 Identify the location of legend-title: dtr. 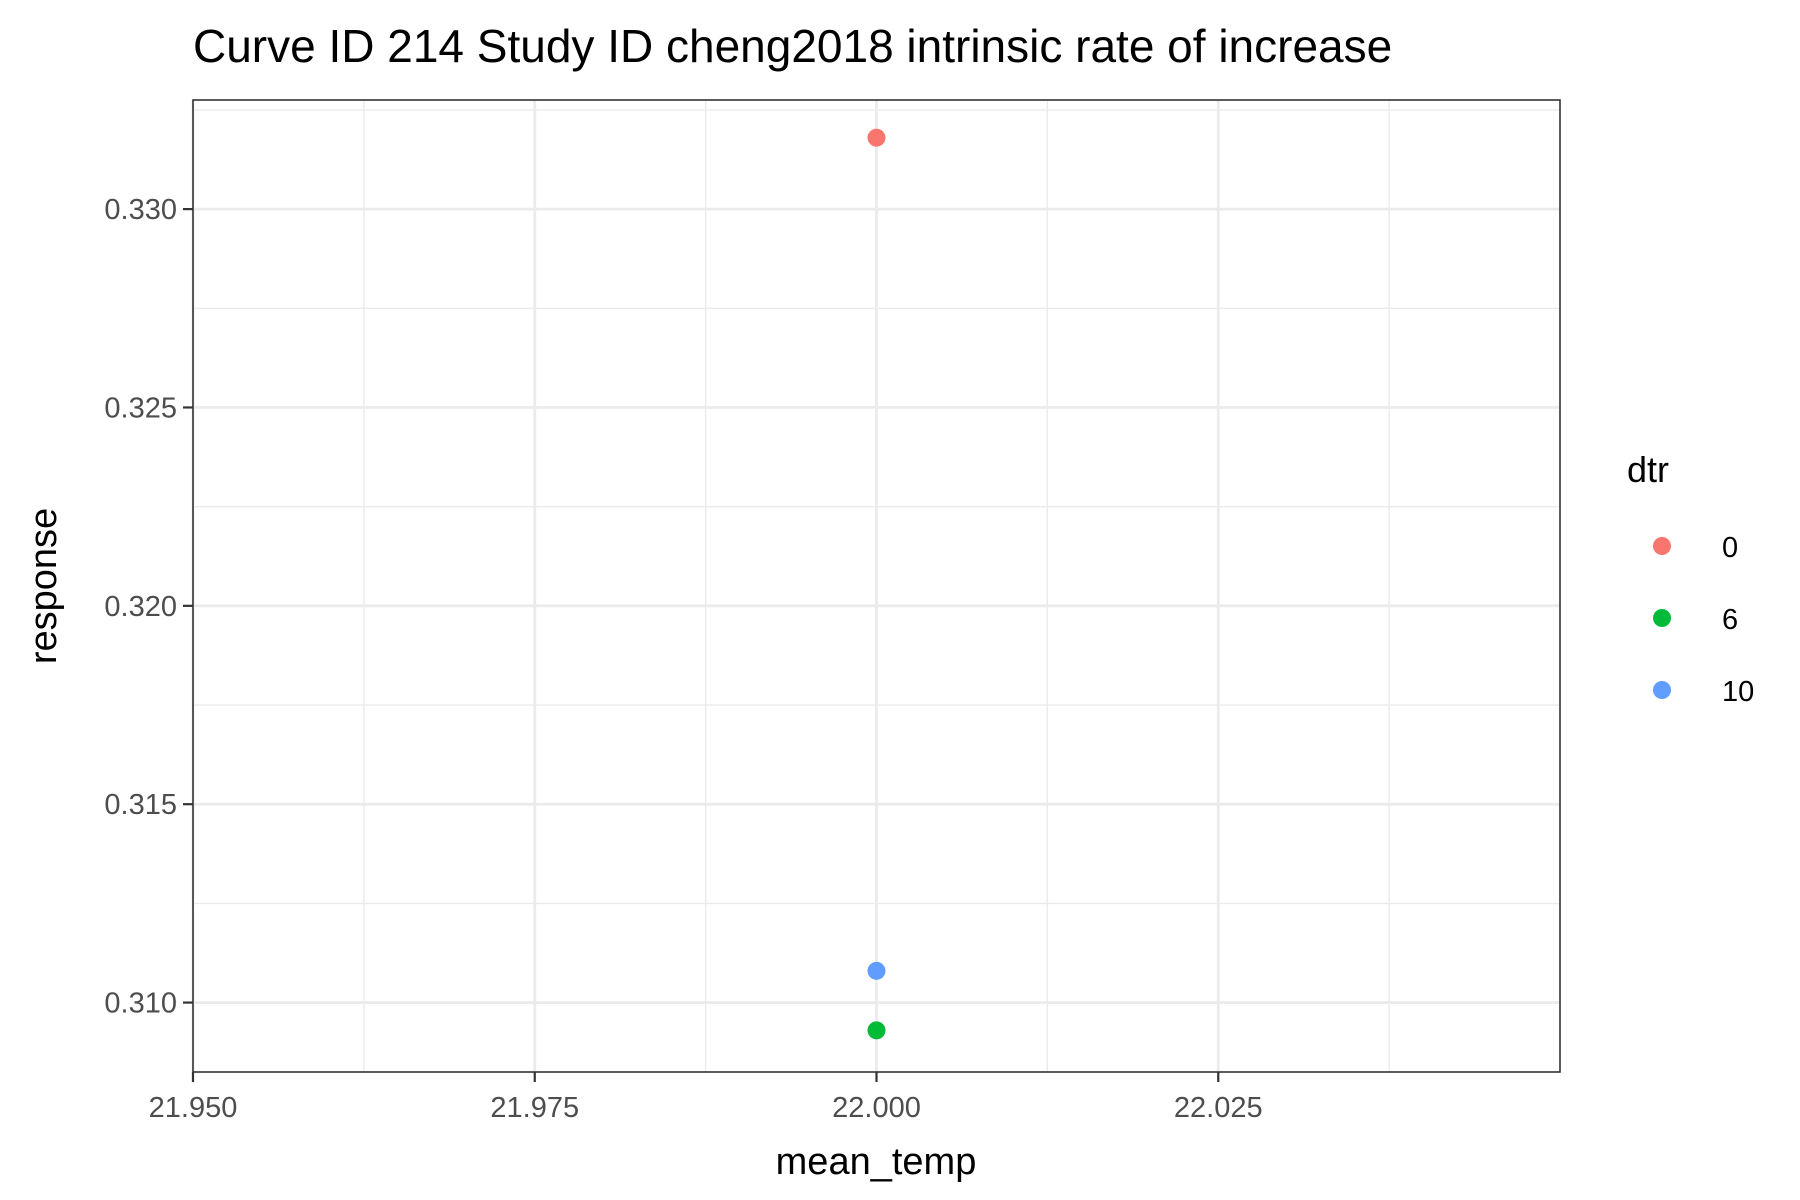
(1648, 469).